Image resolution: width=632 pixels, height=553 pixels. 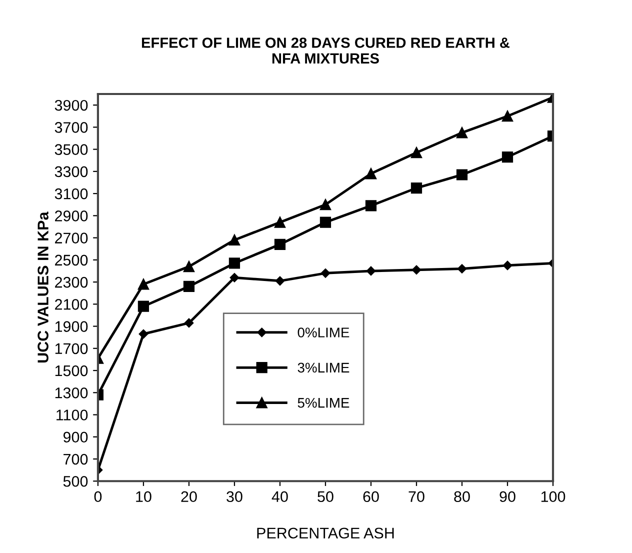 I want to click on x-tick-label: 20, so click(x=189, y=496).